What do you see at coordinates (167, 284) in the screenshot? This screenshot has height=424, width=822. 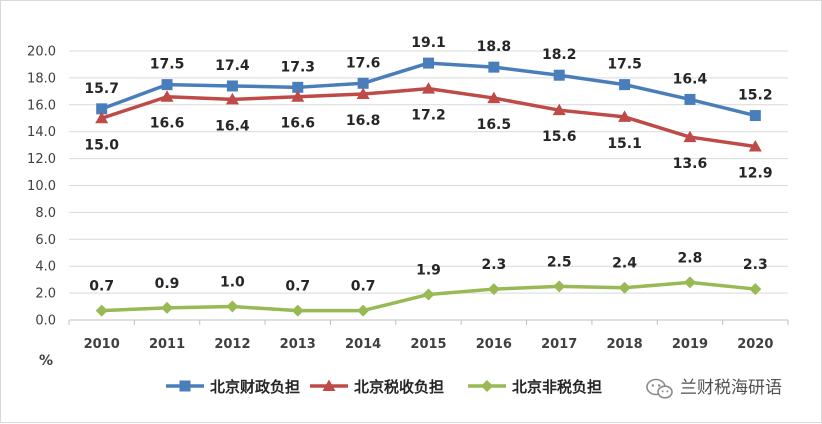 I see `data-label: 0.9` at bounding box center [167, 284].